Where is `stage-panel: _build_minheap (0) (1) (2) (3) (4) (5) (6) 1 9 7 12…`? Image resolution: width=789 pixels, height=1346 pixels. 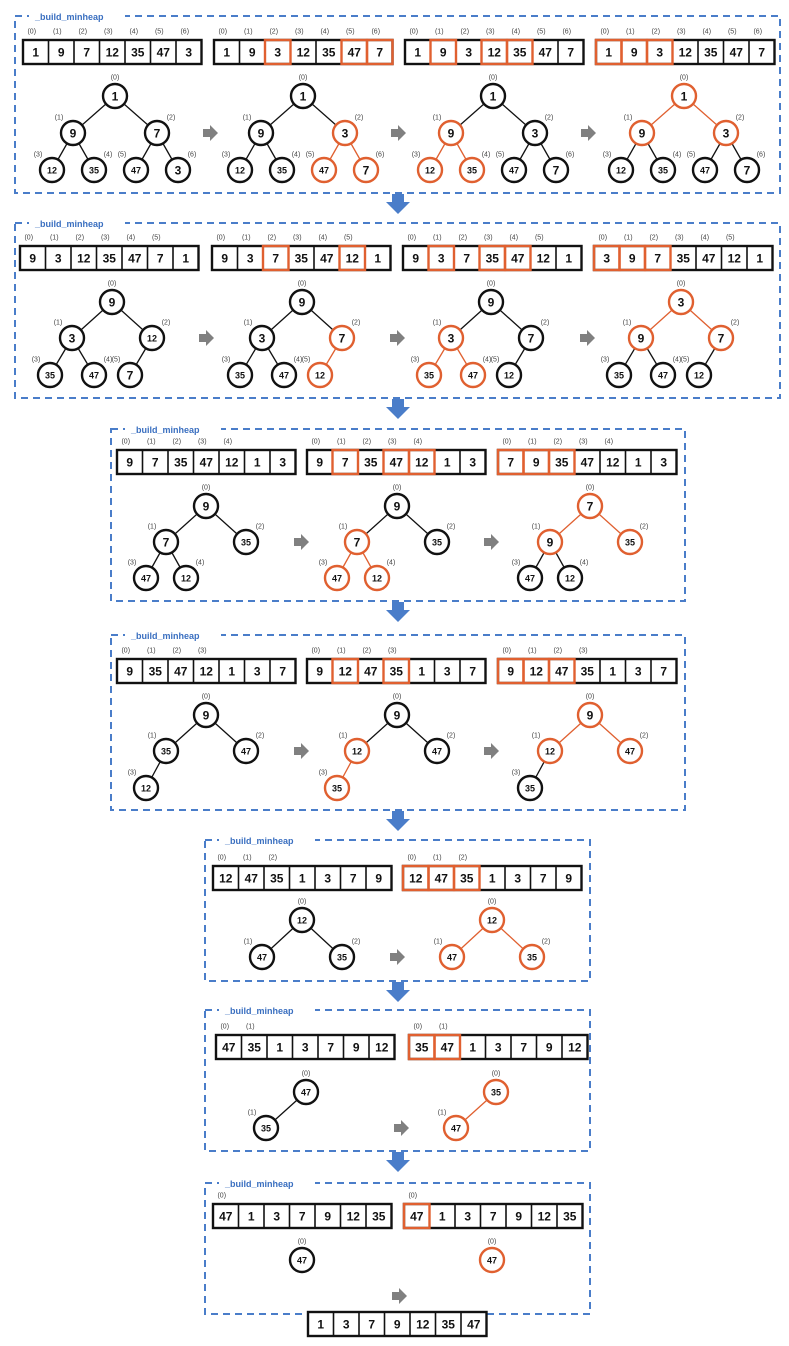
stage-panel: _build_minheap (0) (1) (2) (3) (4) (5) (6) 1 9 7 12… is located at coordinates (397, 112).